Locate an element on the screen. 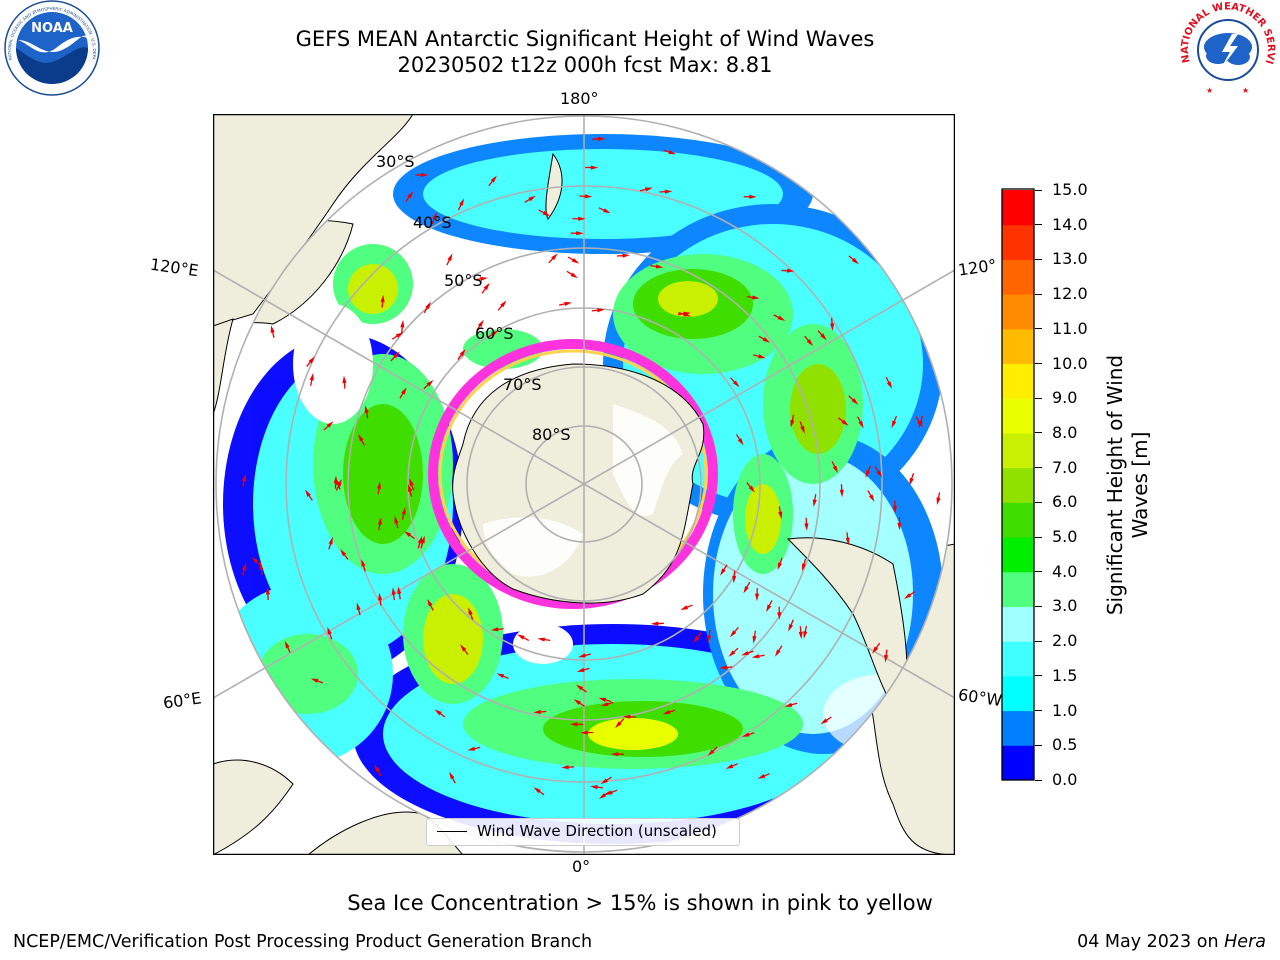 The width and height of the screenshot is (1280, 960). noaa-text: NOAA is located at coordinates (52, 28).